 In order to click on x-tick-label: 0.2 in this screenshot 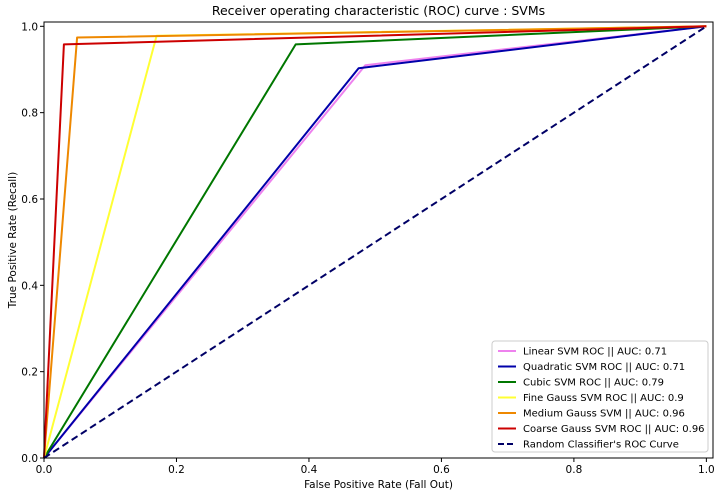, I will do `click(176, 470)`.